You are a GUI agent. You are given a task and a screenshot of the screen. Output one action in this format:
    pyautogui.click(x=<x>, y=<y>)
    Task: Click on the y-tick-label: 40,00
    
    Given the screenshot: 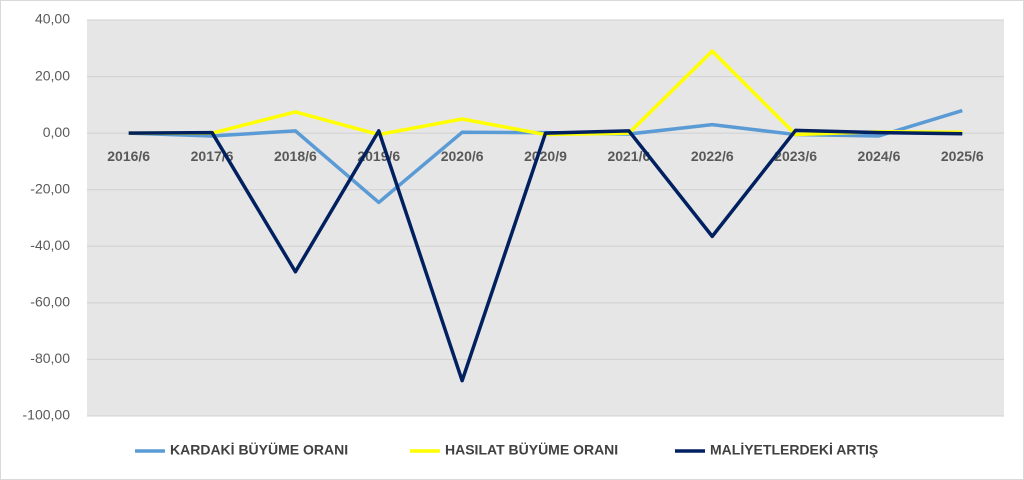 What is the action you would take?
    pyautogui.click(x=52, y=19)
    